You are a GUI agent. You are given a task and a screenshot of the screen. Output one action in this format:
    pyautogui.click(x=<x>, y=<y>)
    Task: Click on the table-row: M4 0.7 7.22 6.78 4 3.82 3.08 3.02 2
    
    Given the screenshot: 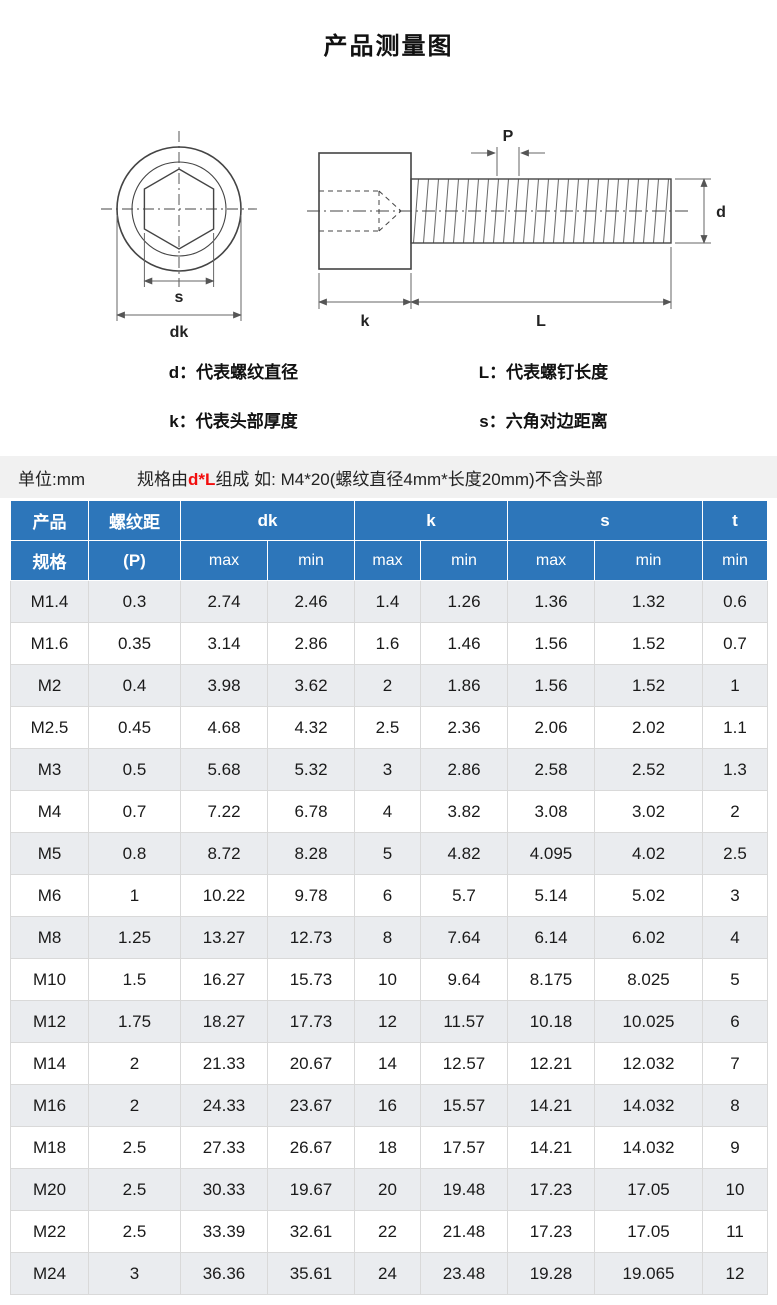 What is the action you would take?
    pyautogui.click(x=389, y=811)
    